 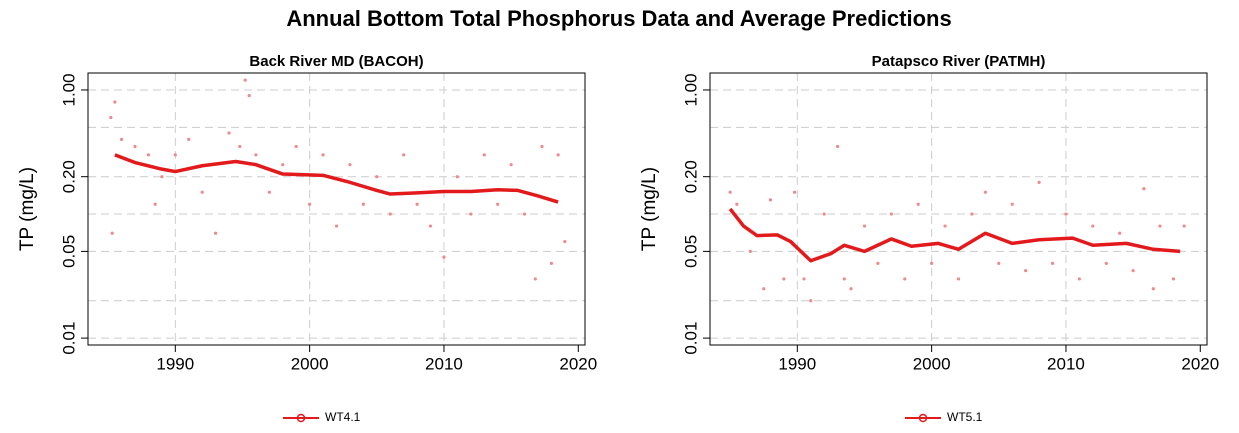 I want to click on legend-label: WT4.1, so click(x=343, y=417).